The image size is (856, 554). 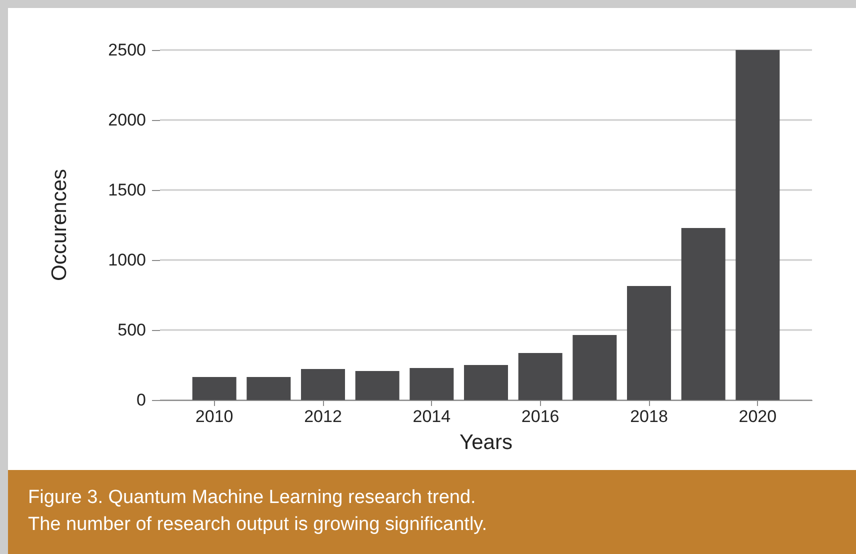 What do you see at coordinates (252, 498) in the screenshot?
I see `caption: Figure 3. Quantum Machine Learning research trend.` at bounding box center [252, 498].